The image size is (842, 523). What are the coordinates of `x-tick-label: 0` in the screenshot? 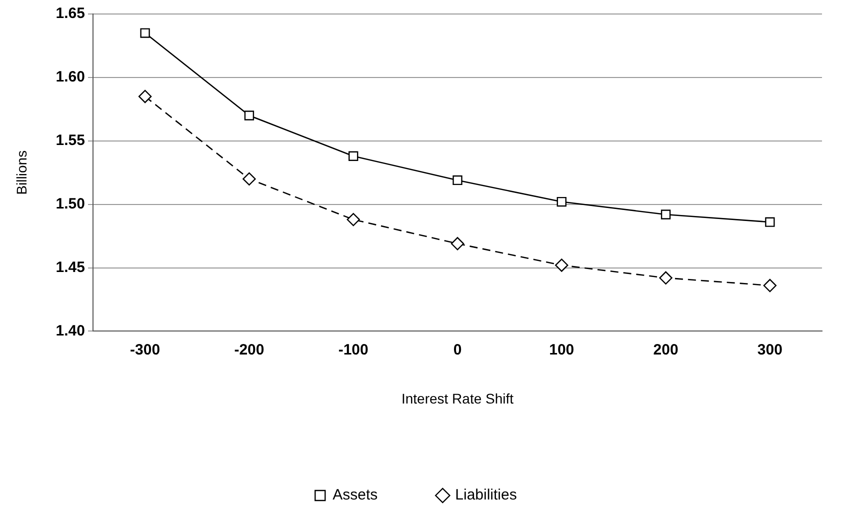 It's located at (457, 349).